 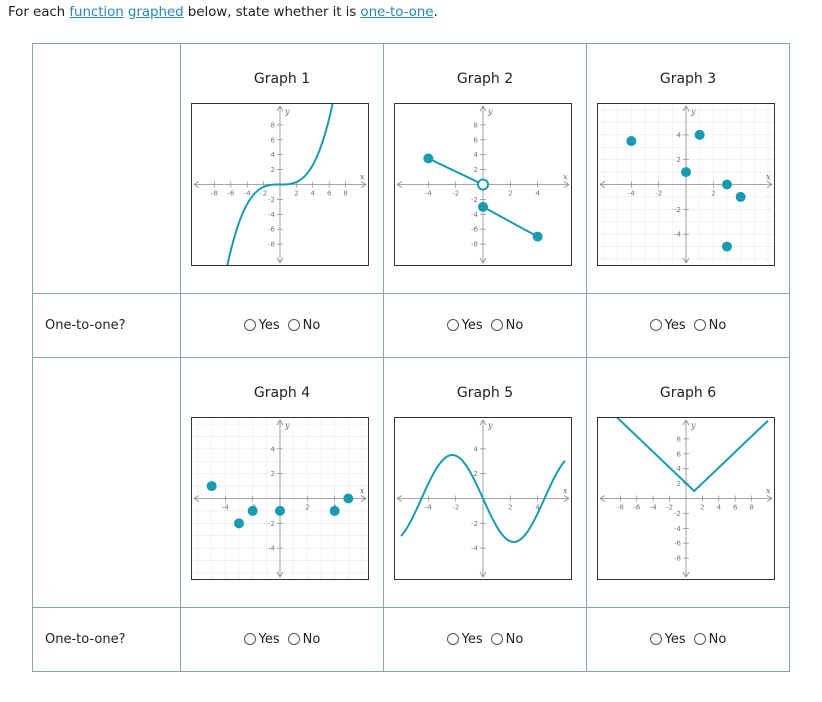 I want to click on open-point, so click(x=483, y=184).